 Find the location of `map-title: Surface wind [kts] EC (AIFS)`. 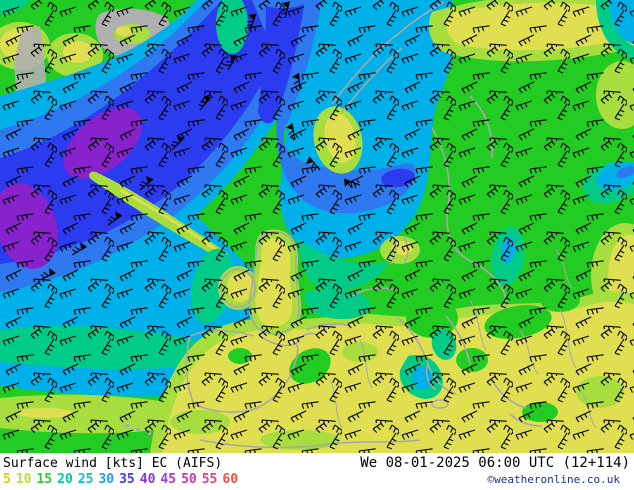

map-title: Surface wind [kts] EC (AIFS) is located at coordinates (113, 463).